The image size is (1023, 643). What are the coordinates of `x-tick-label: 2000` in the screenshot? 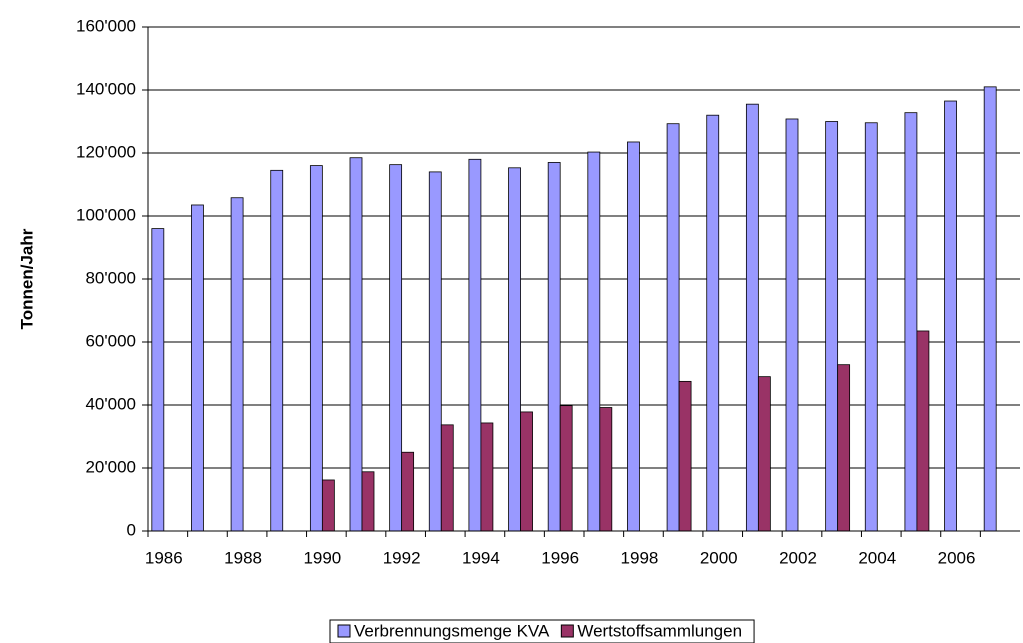 It's located at (719, 557).